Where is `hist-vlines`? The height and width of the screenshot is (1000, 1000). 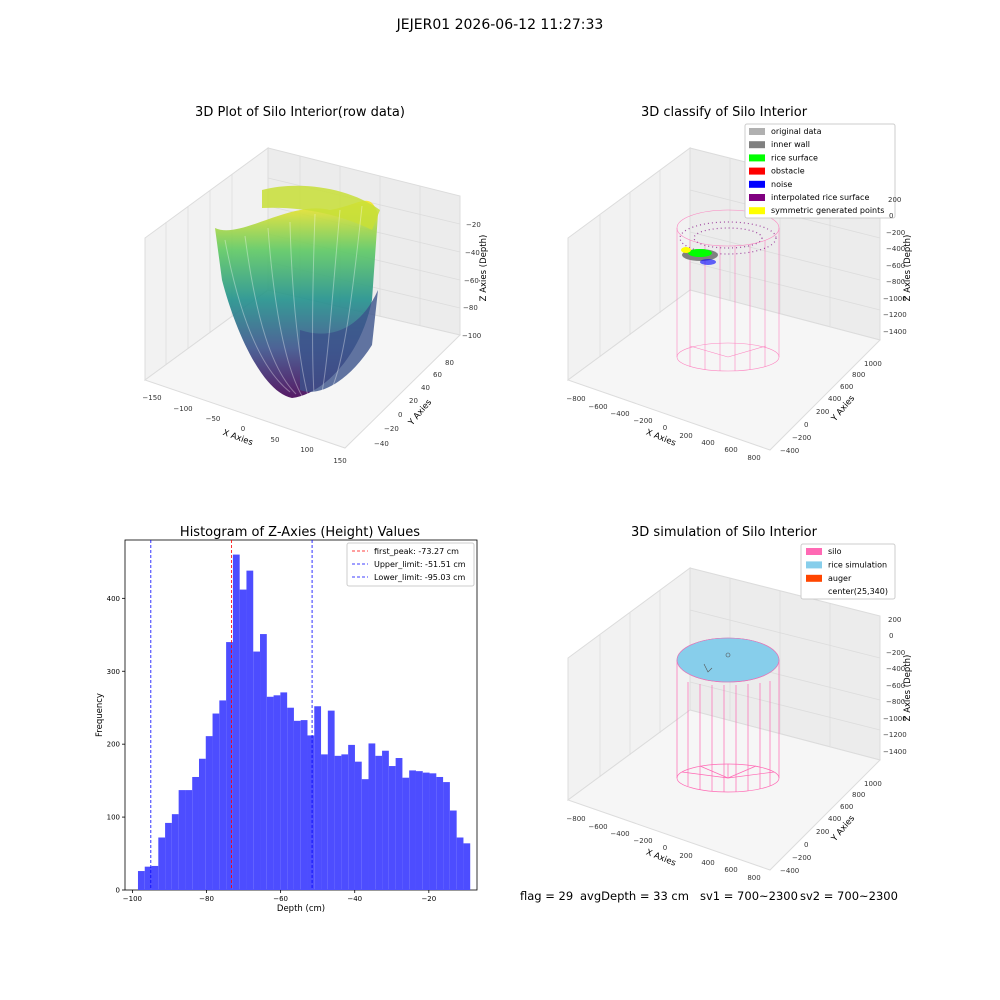
hist-vlines is located at coordinates (231, 715).